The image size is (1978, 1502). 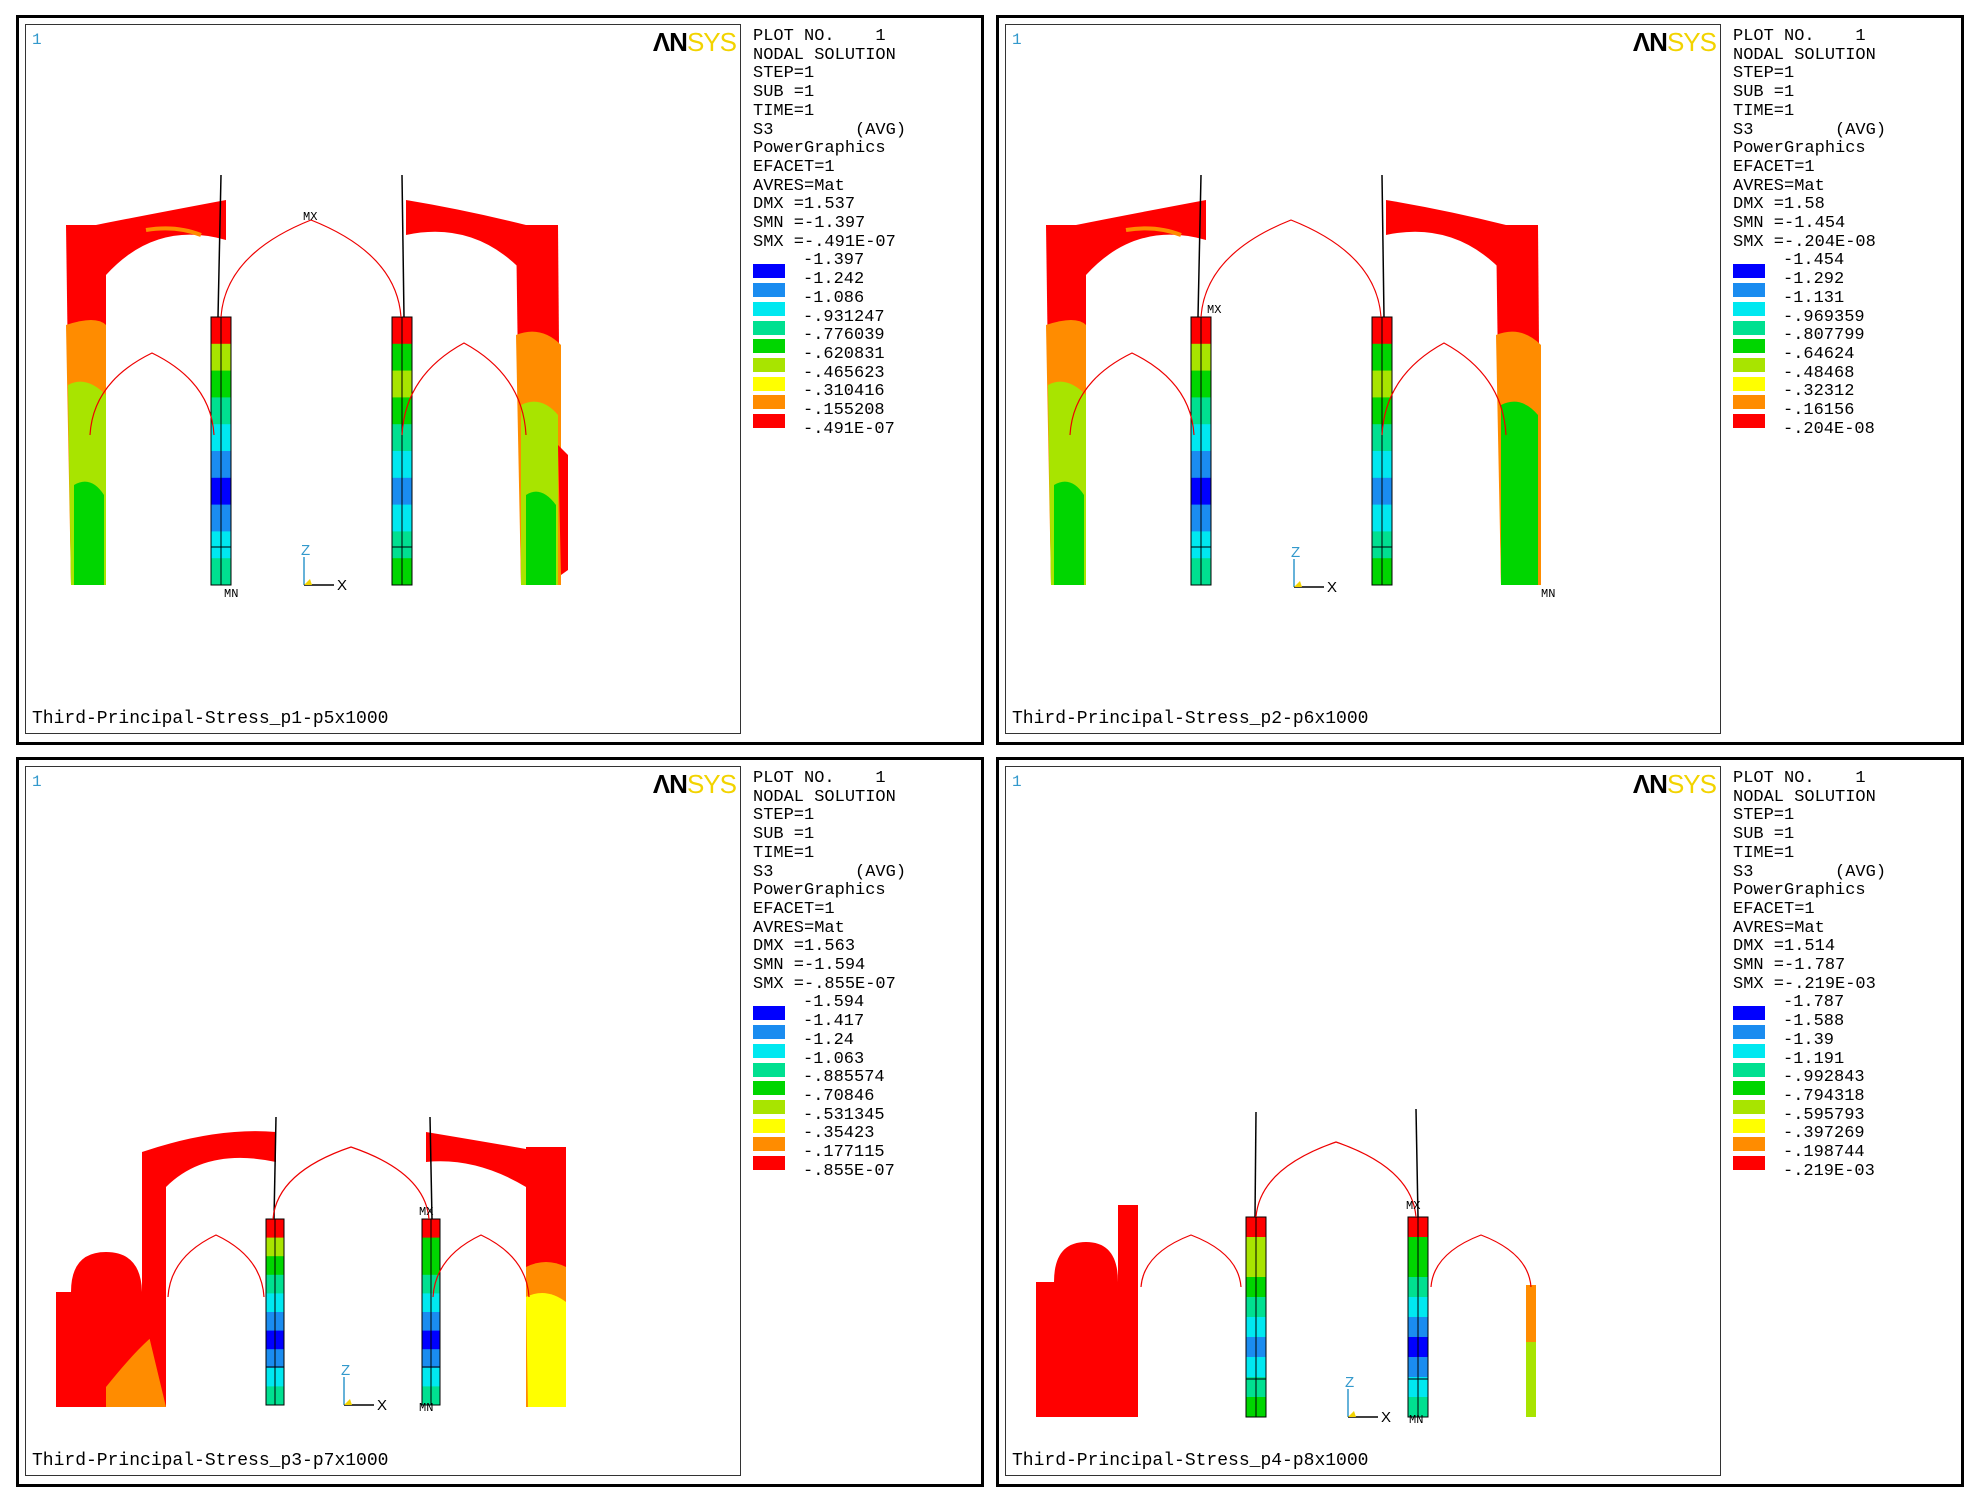 What do you see at coordinates (863, 1138) in the screenshot?
I see `legend-level: -.35423` at bounding box center [863, 1138].